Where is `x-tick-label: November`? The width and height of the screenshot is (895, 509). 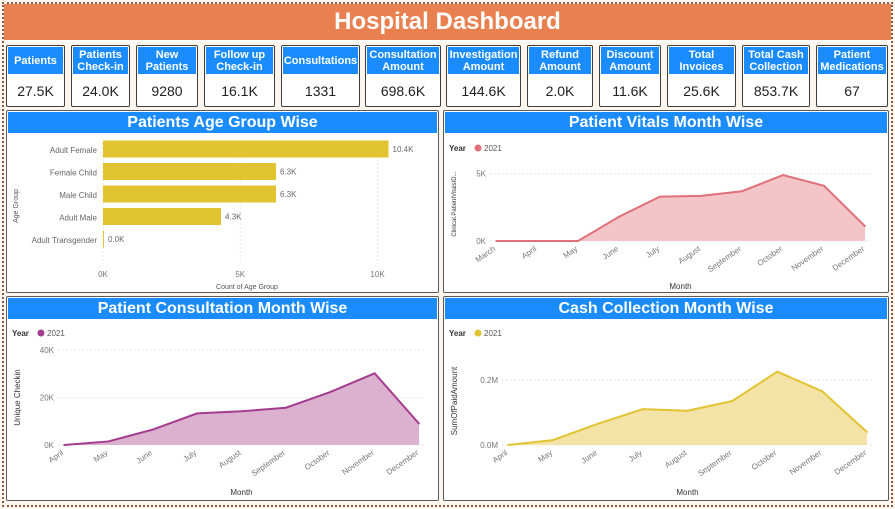 x-tick-label: November is located at coordinates (358, 462).